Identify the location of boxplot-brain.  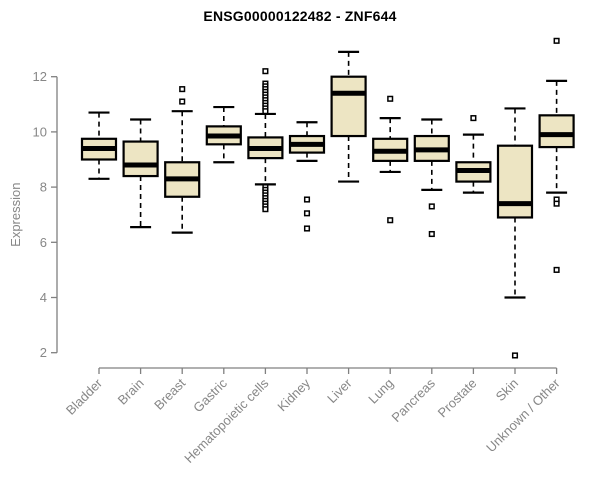
(140, 173).